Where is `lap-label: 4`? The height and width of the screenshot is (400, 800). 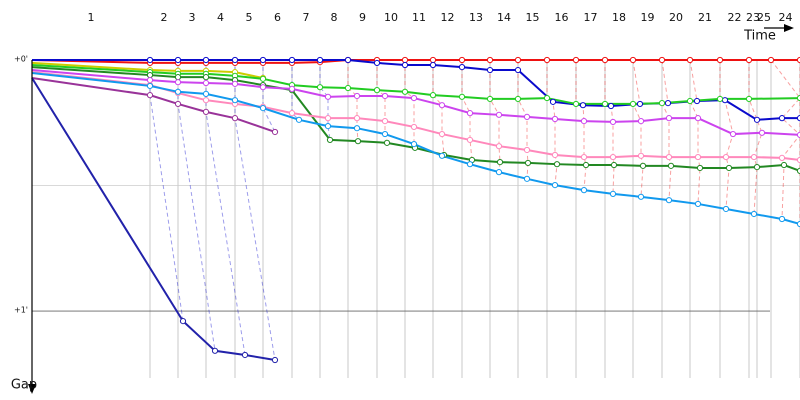 lap-label: 4 is located at coordinates (220, 17).